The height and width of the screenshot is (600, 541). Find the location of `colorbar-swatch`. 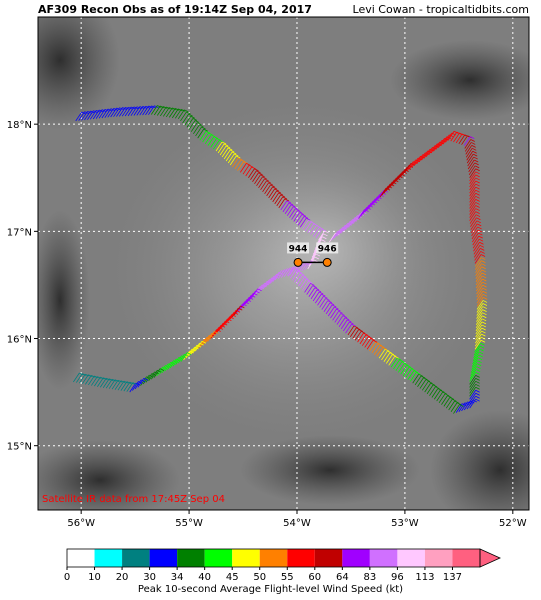

colorbar-swatch is located at coordinates (191, 558).